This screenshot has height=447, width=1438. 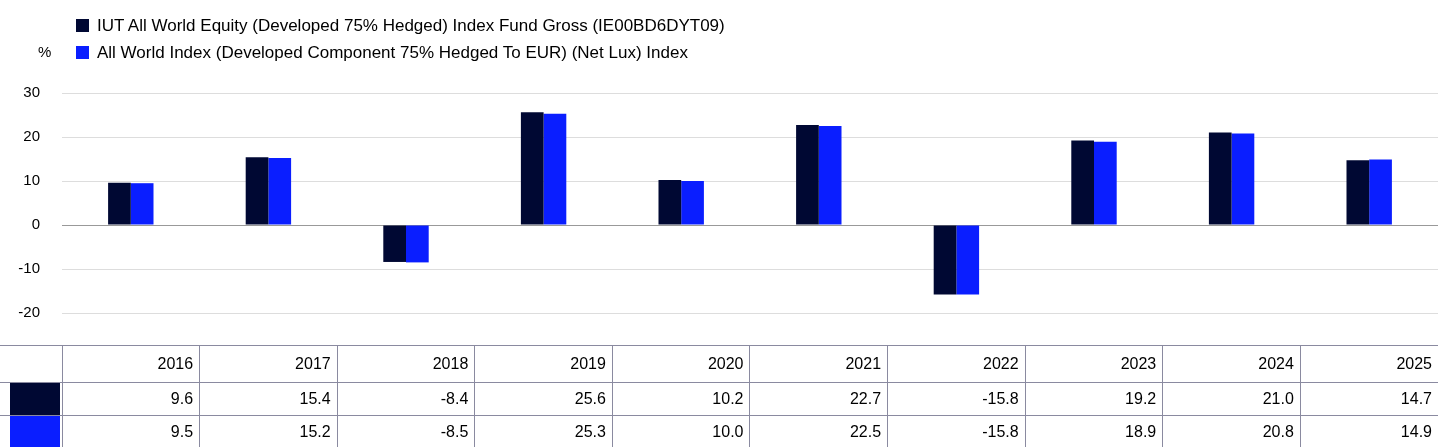 I want to click on data-label: 10.0, so click(x=681, y=431).